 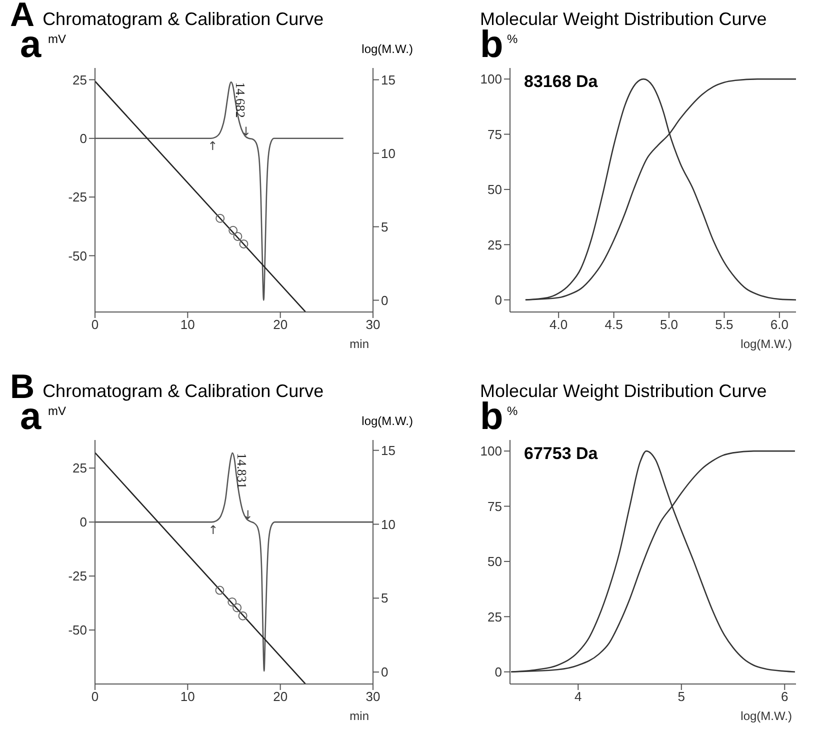 I want to click on x-tick-label: 5.5, so click(x=724, y=324).